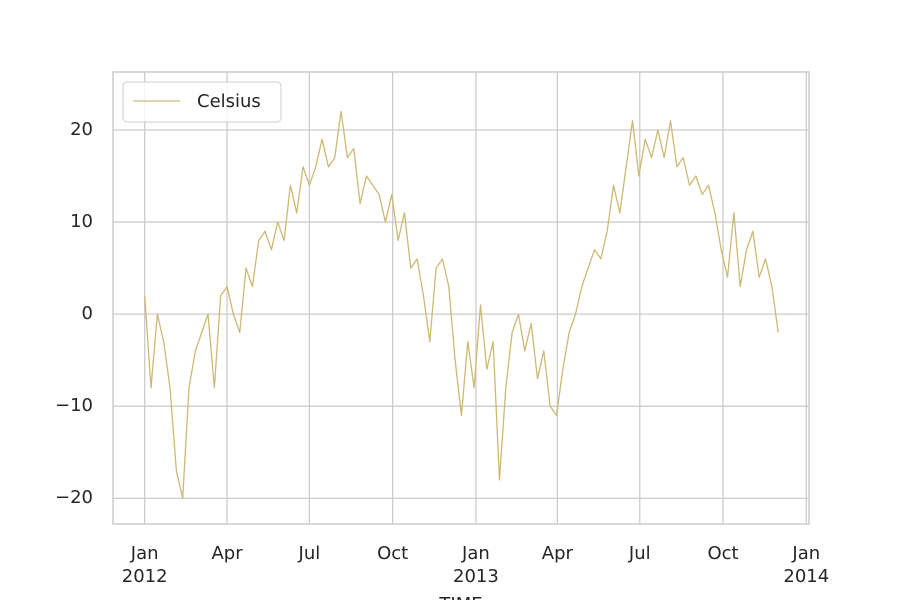 The image size is (900, 600). What do you see at coordinates (806, 565) in the screenshot?
I see `x-tick-label: Jan 2014` at bounding box center [806, 565].